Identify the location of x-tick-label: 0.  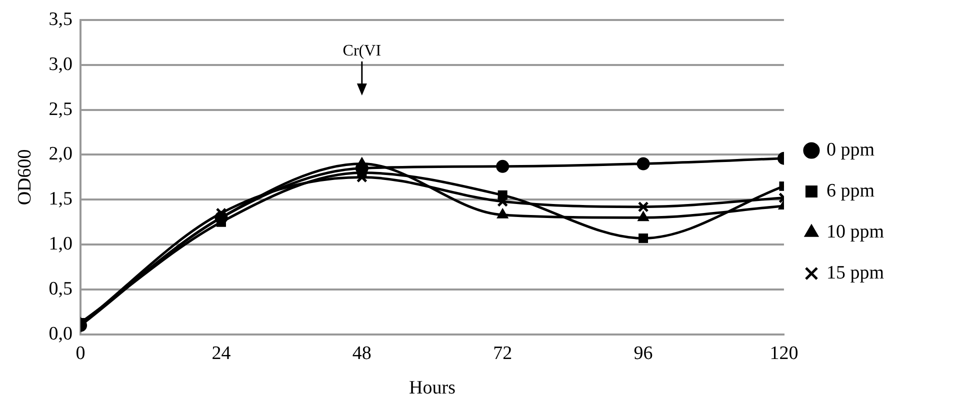
(81, 353).